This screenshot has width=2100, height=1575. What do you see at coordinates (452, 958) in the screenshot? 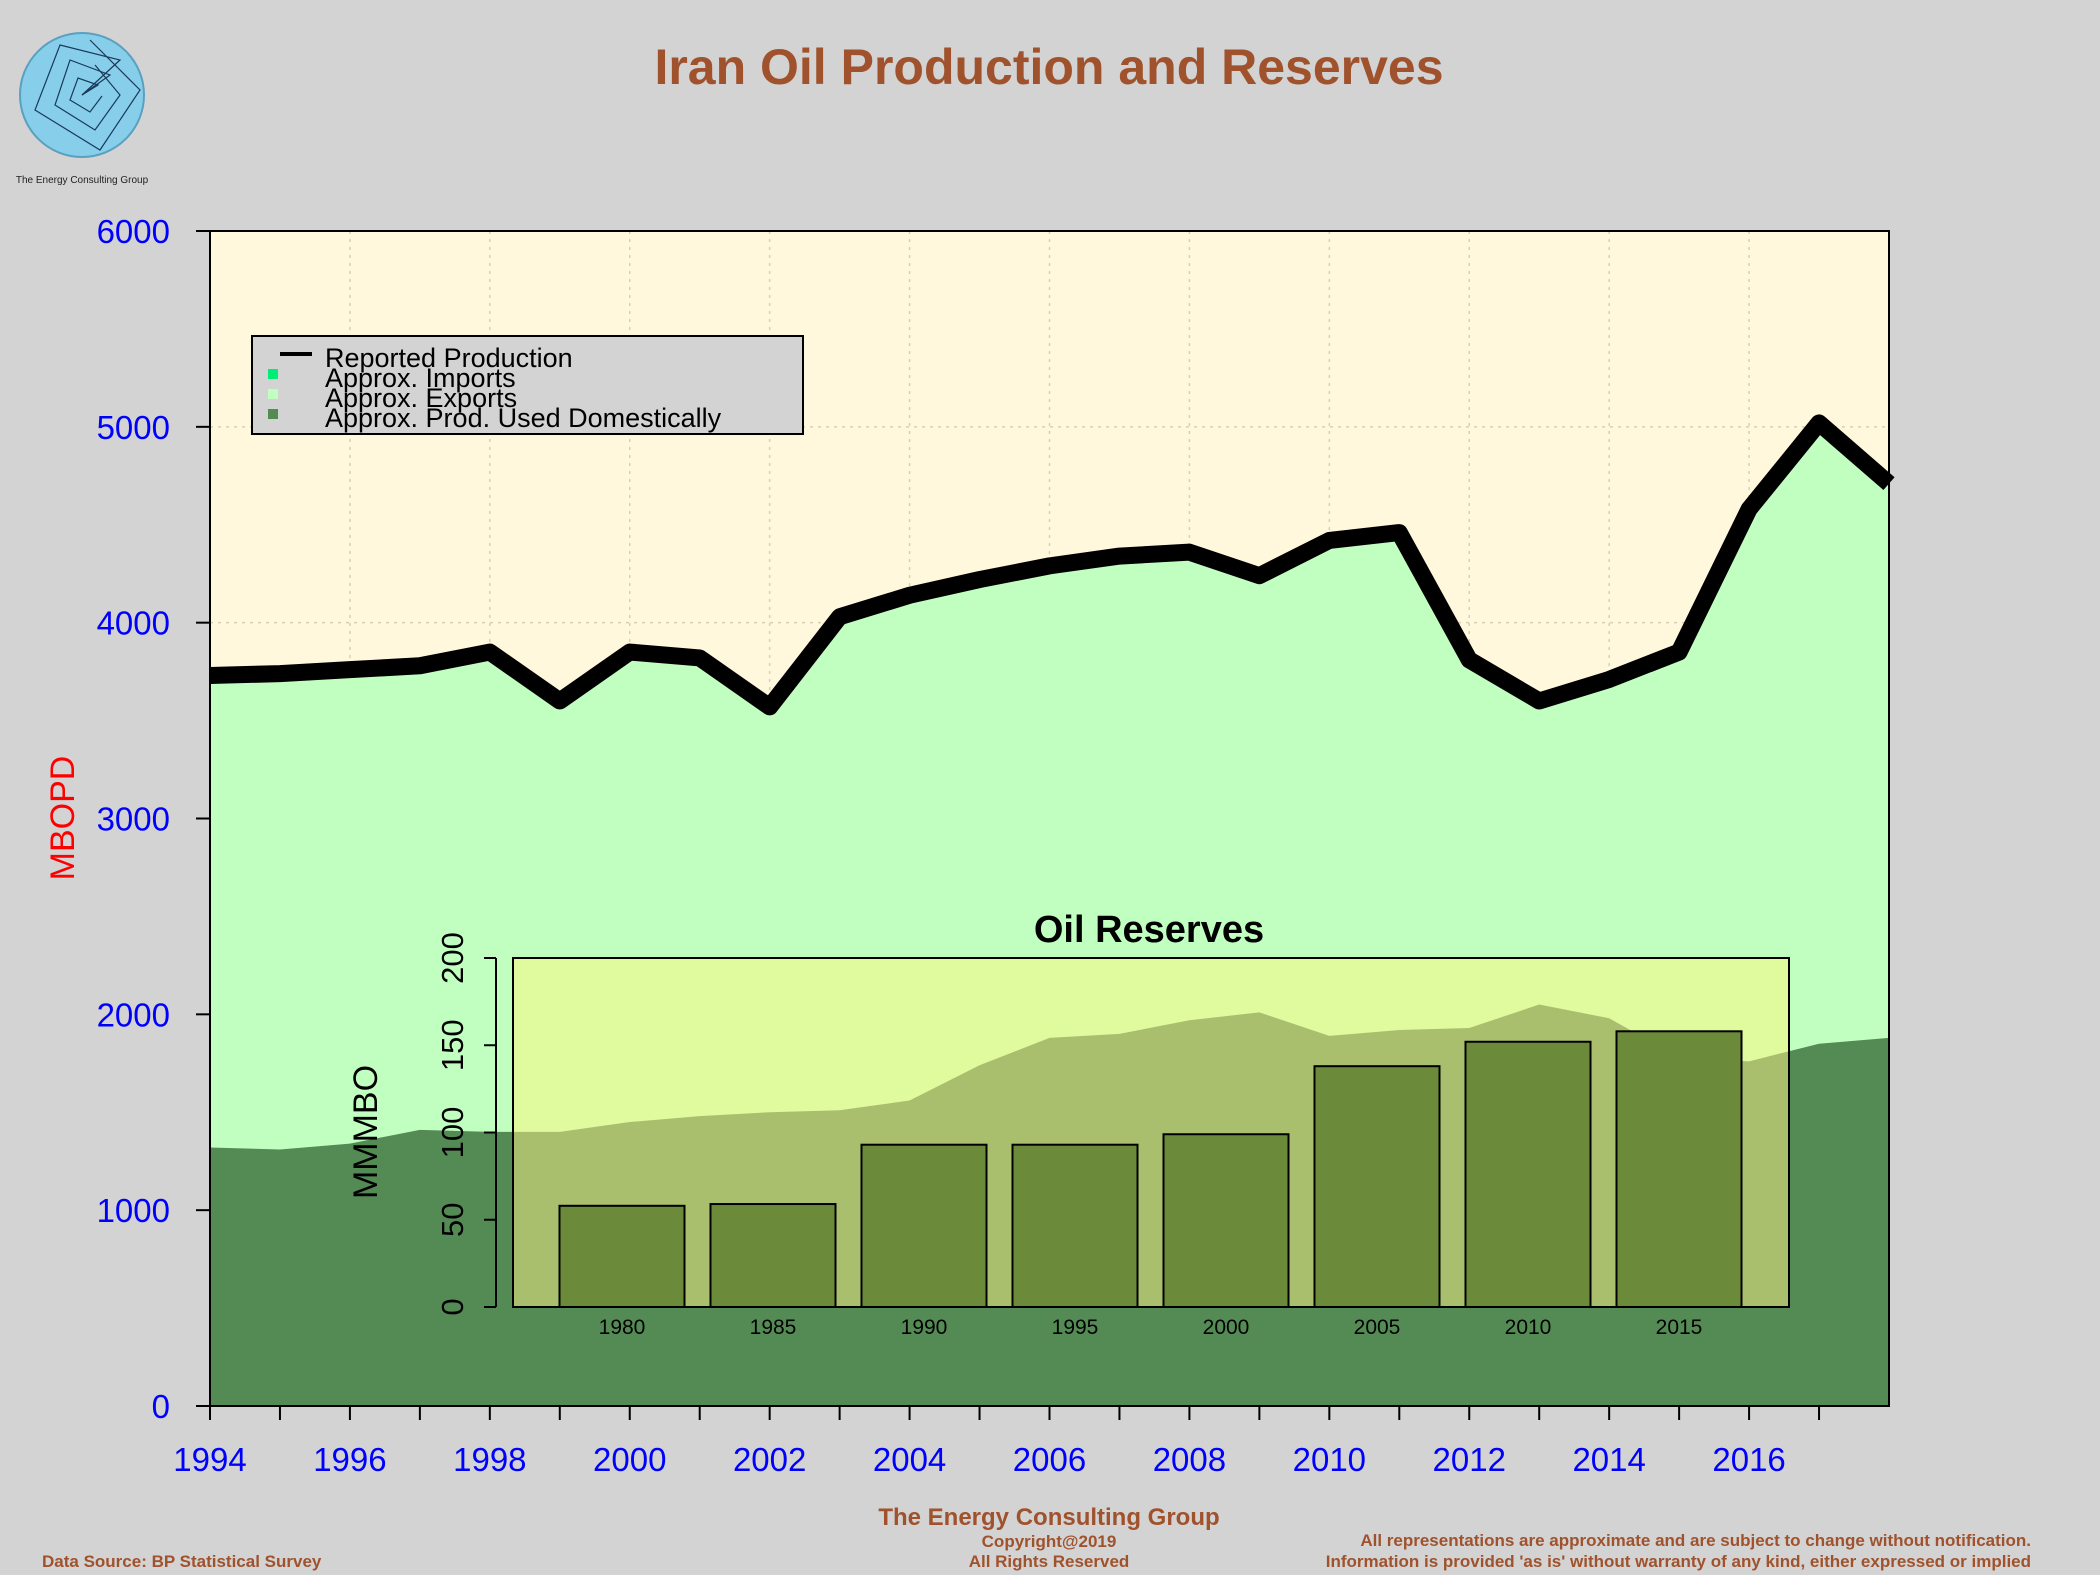
I see `inset-y-tick-label: 200` at bounding box center [452, 958].